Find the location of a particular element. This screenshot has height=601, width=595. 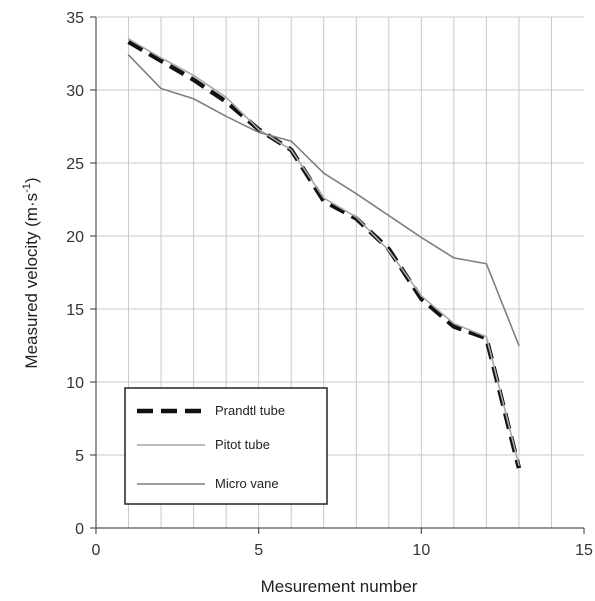

legend: Prandtl tube Pitot tube Micro vane is located at coordinates (226, 446).